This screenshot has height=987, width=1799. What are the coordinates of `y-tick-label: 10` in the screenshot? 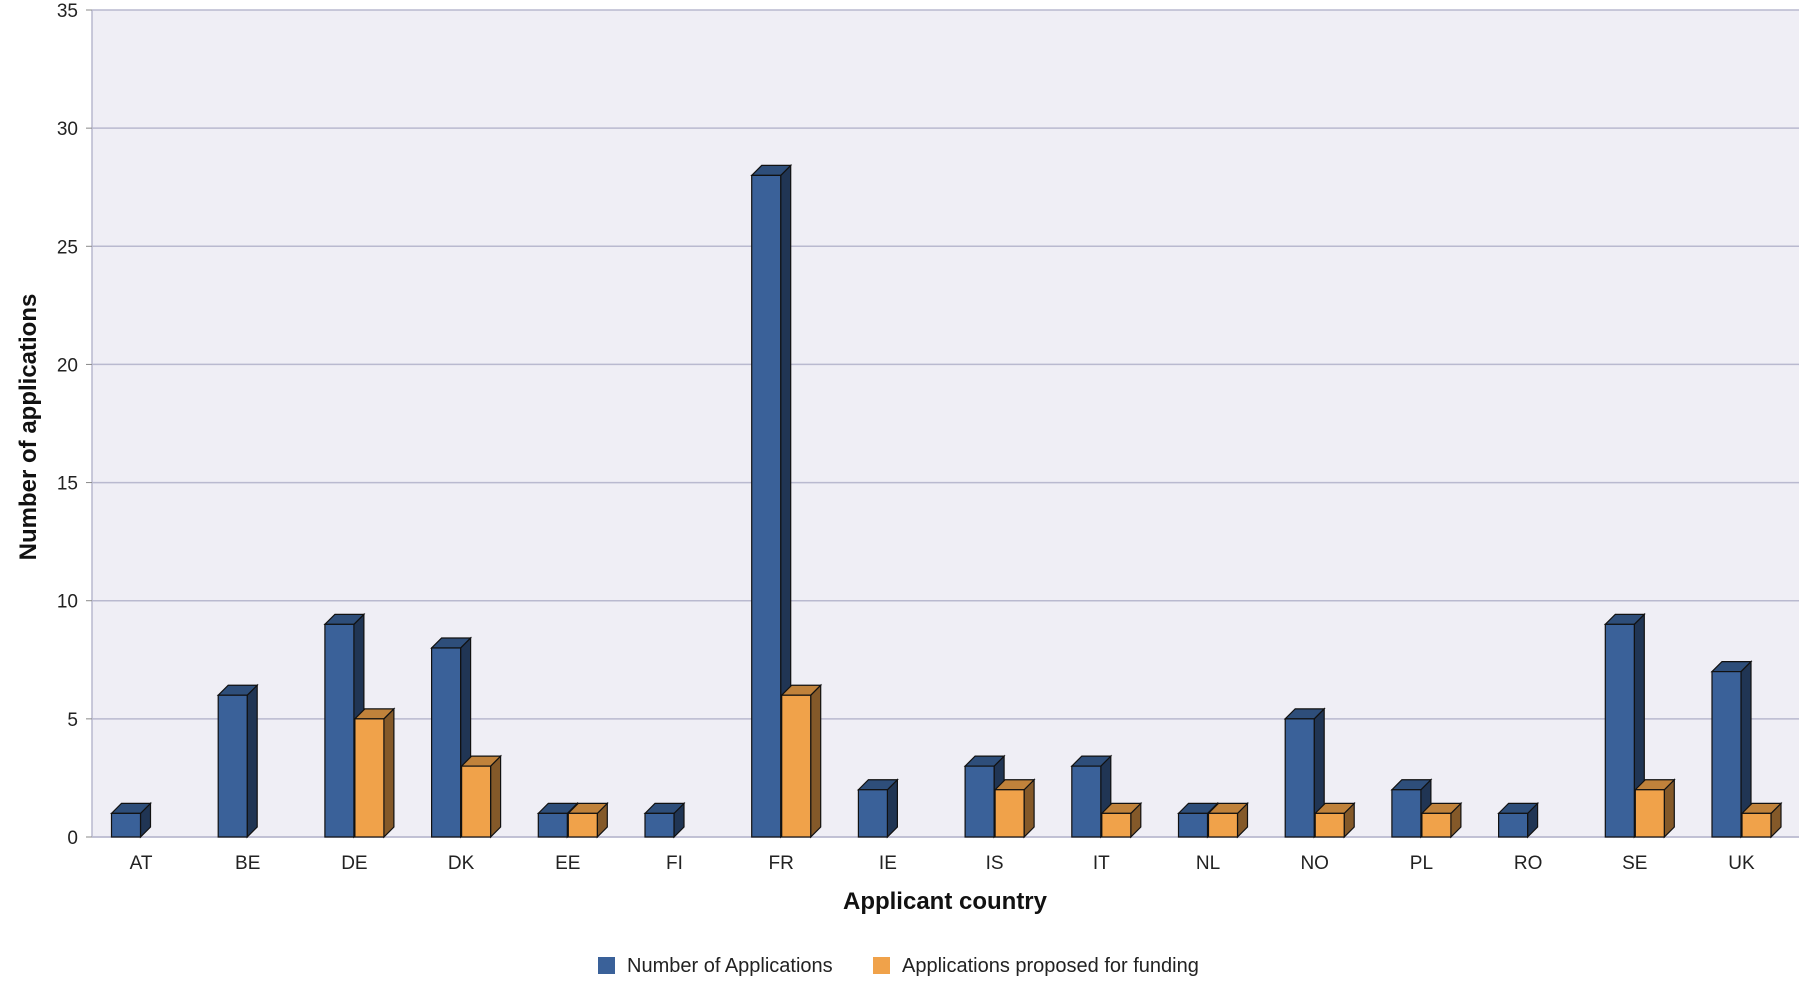 It's located at (67, 602).